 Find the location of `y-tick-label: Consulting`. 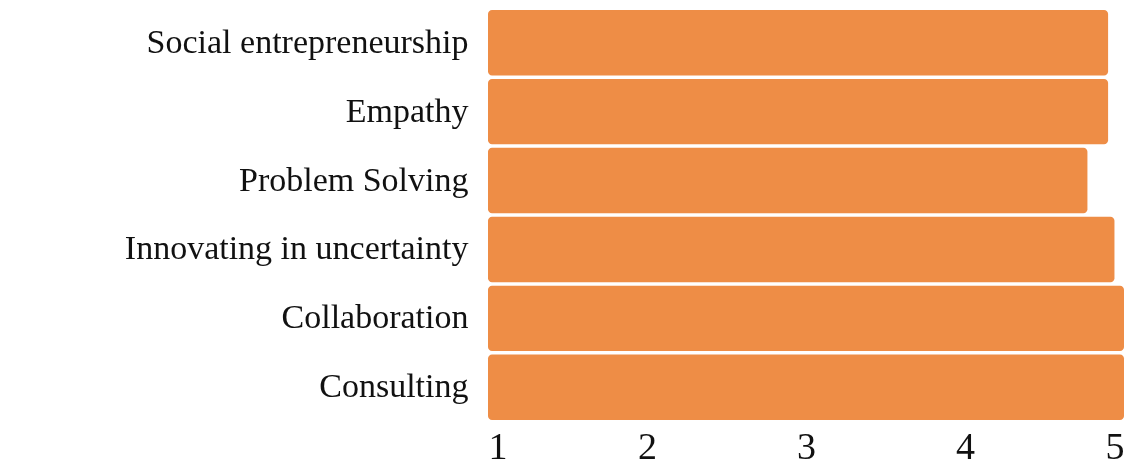

y-tick-label: Consulting is located at coordinates (394, 386).